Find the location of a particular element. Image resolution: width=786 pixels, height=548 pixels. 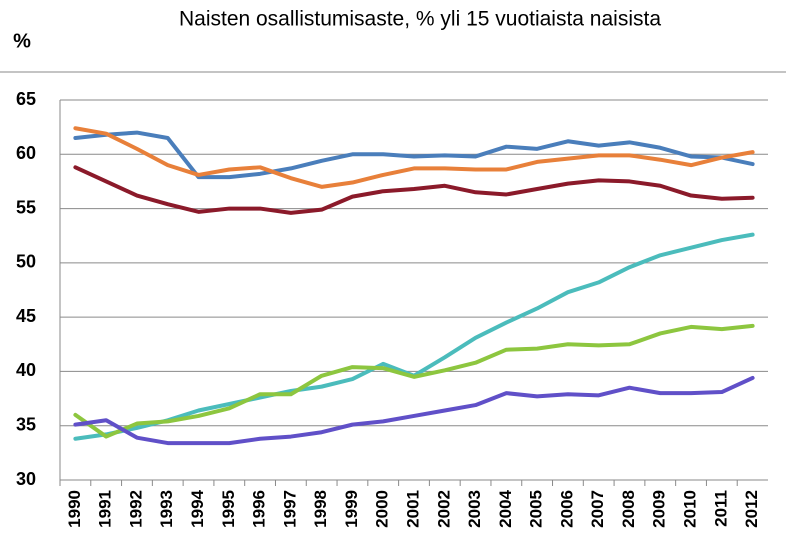

x-tick-label: 2004 is located at coordinates (505, 508).